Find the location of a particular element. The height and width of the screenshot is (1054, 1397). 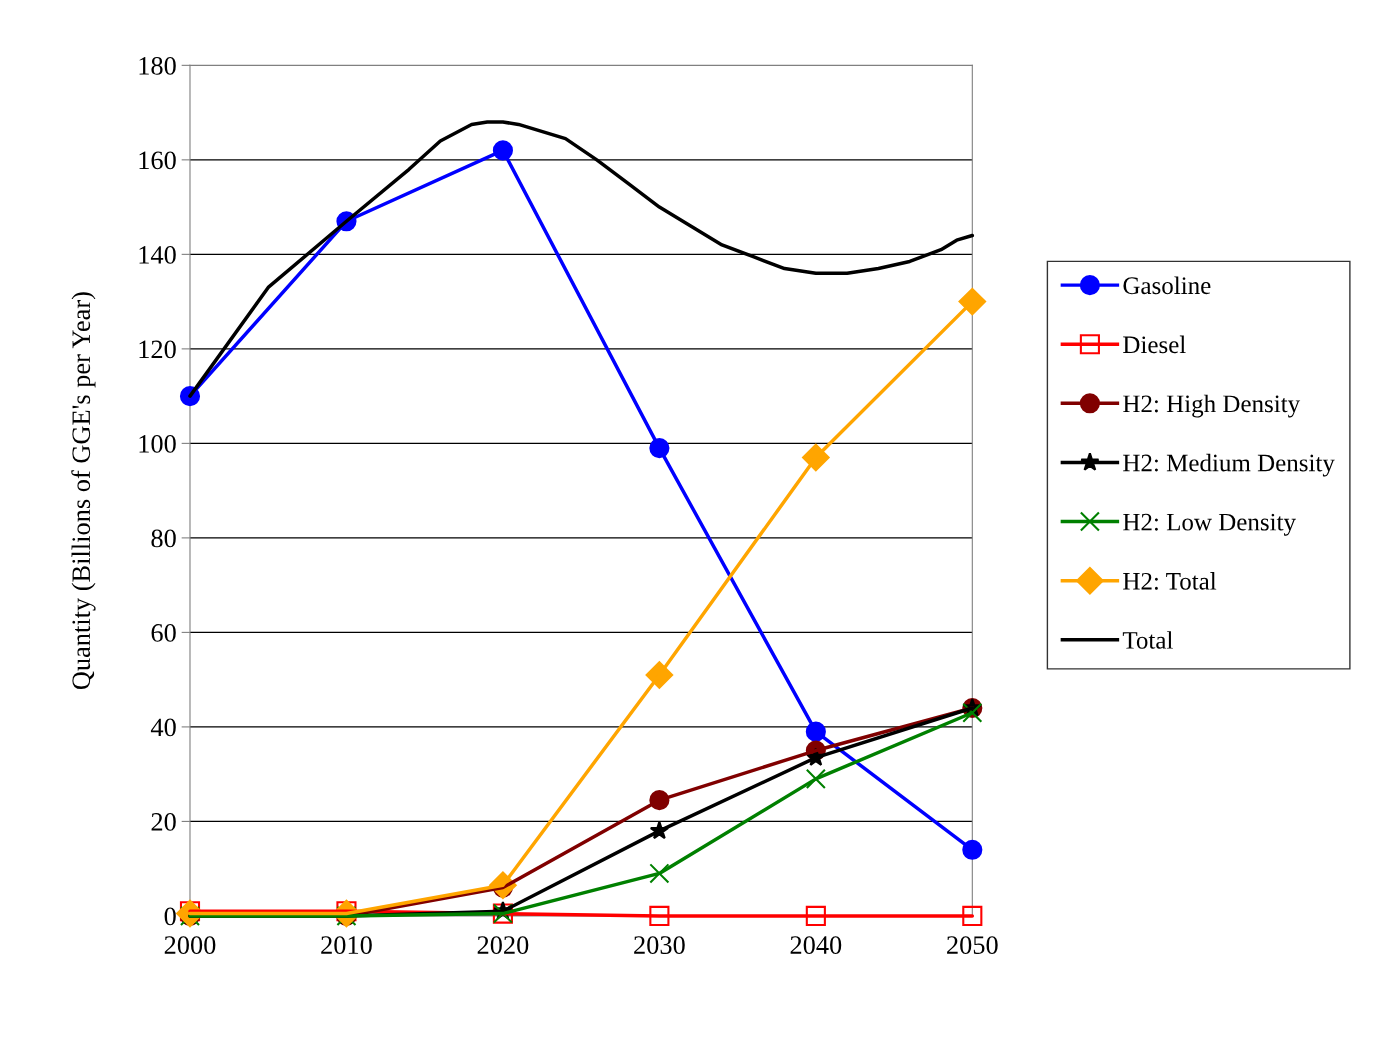

y-tick-label: 40 is located at coordinates (163, 727).